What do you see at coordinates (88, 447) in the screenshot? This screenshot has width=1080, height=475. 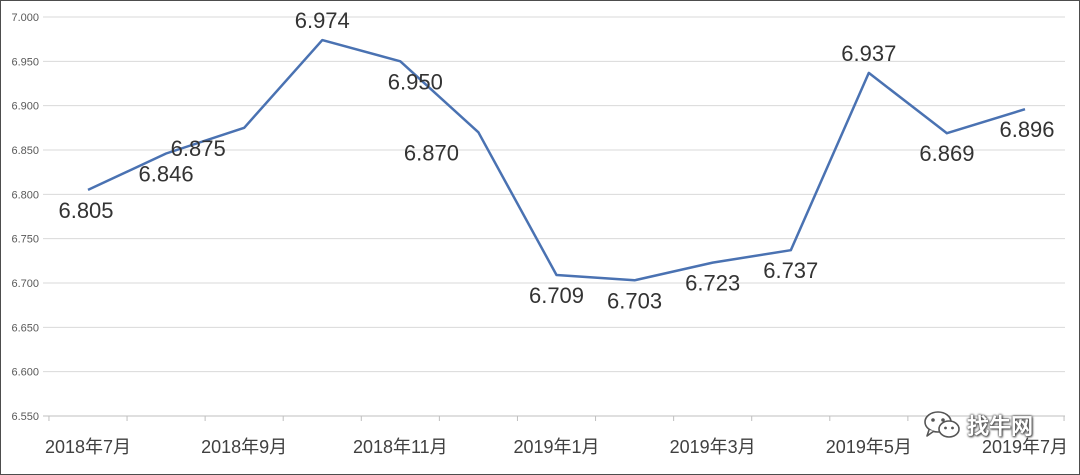 I see `x-tick-label: 2018年7月` at bounding box center [88, 447].